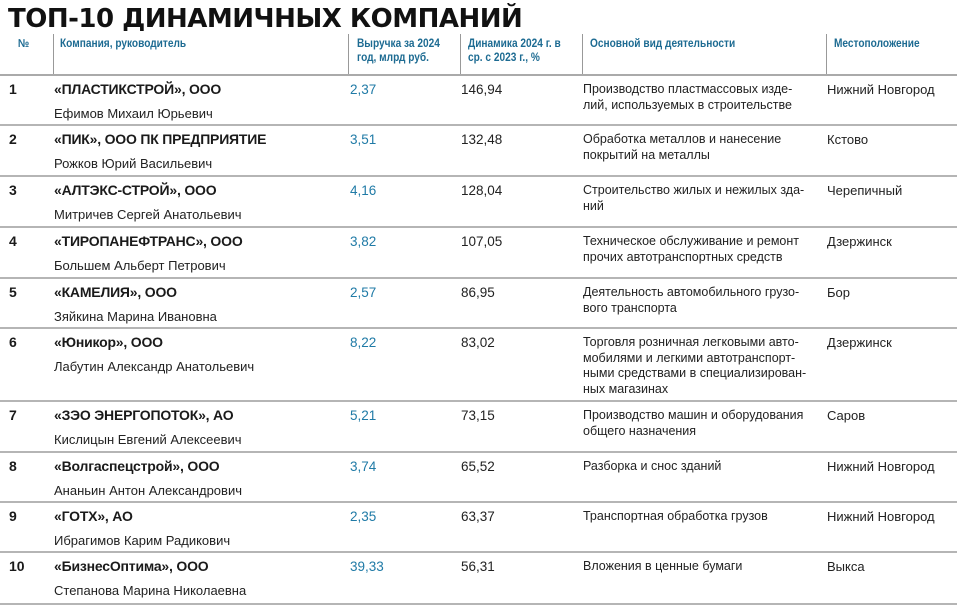  Describe the element at coordinates (13, 89) in the screenshot. I see `rank: 1` at that location.